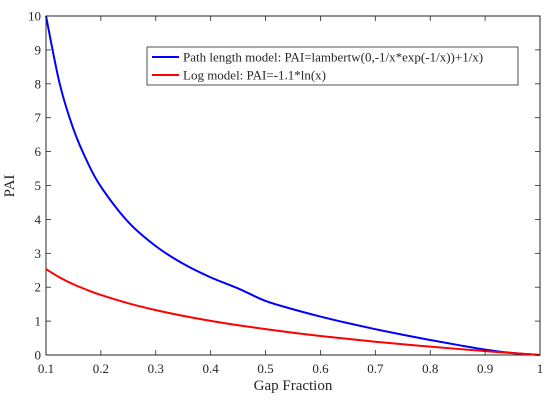 The width and height of the screenshot is (550, 402). Describe the element at coordinates (38, 83) in the screenshot. I see `y-tick-label: 8` at that location.